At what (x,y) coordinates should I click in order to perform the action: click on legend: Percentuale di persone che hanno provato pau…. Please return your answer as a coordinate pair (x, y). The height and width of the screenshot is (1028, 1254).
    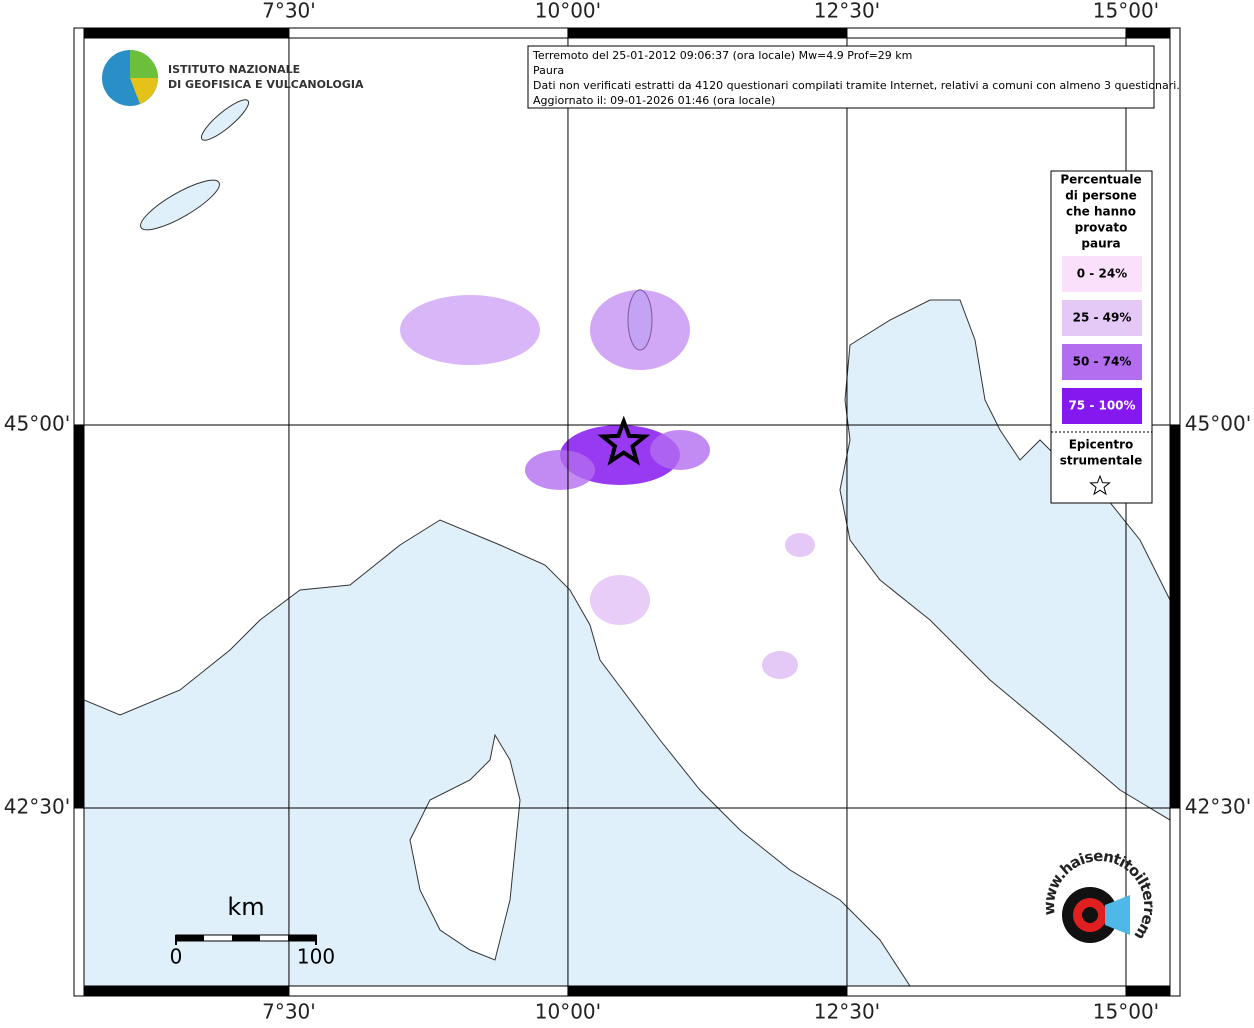
    Looking at the image, I should click on (1101, 337).